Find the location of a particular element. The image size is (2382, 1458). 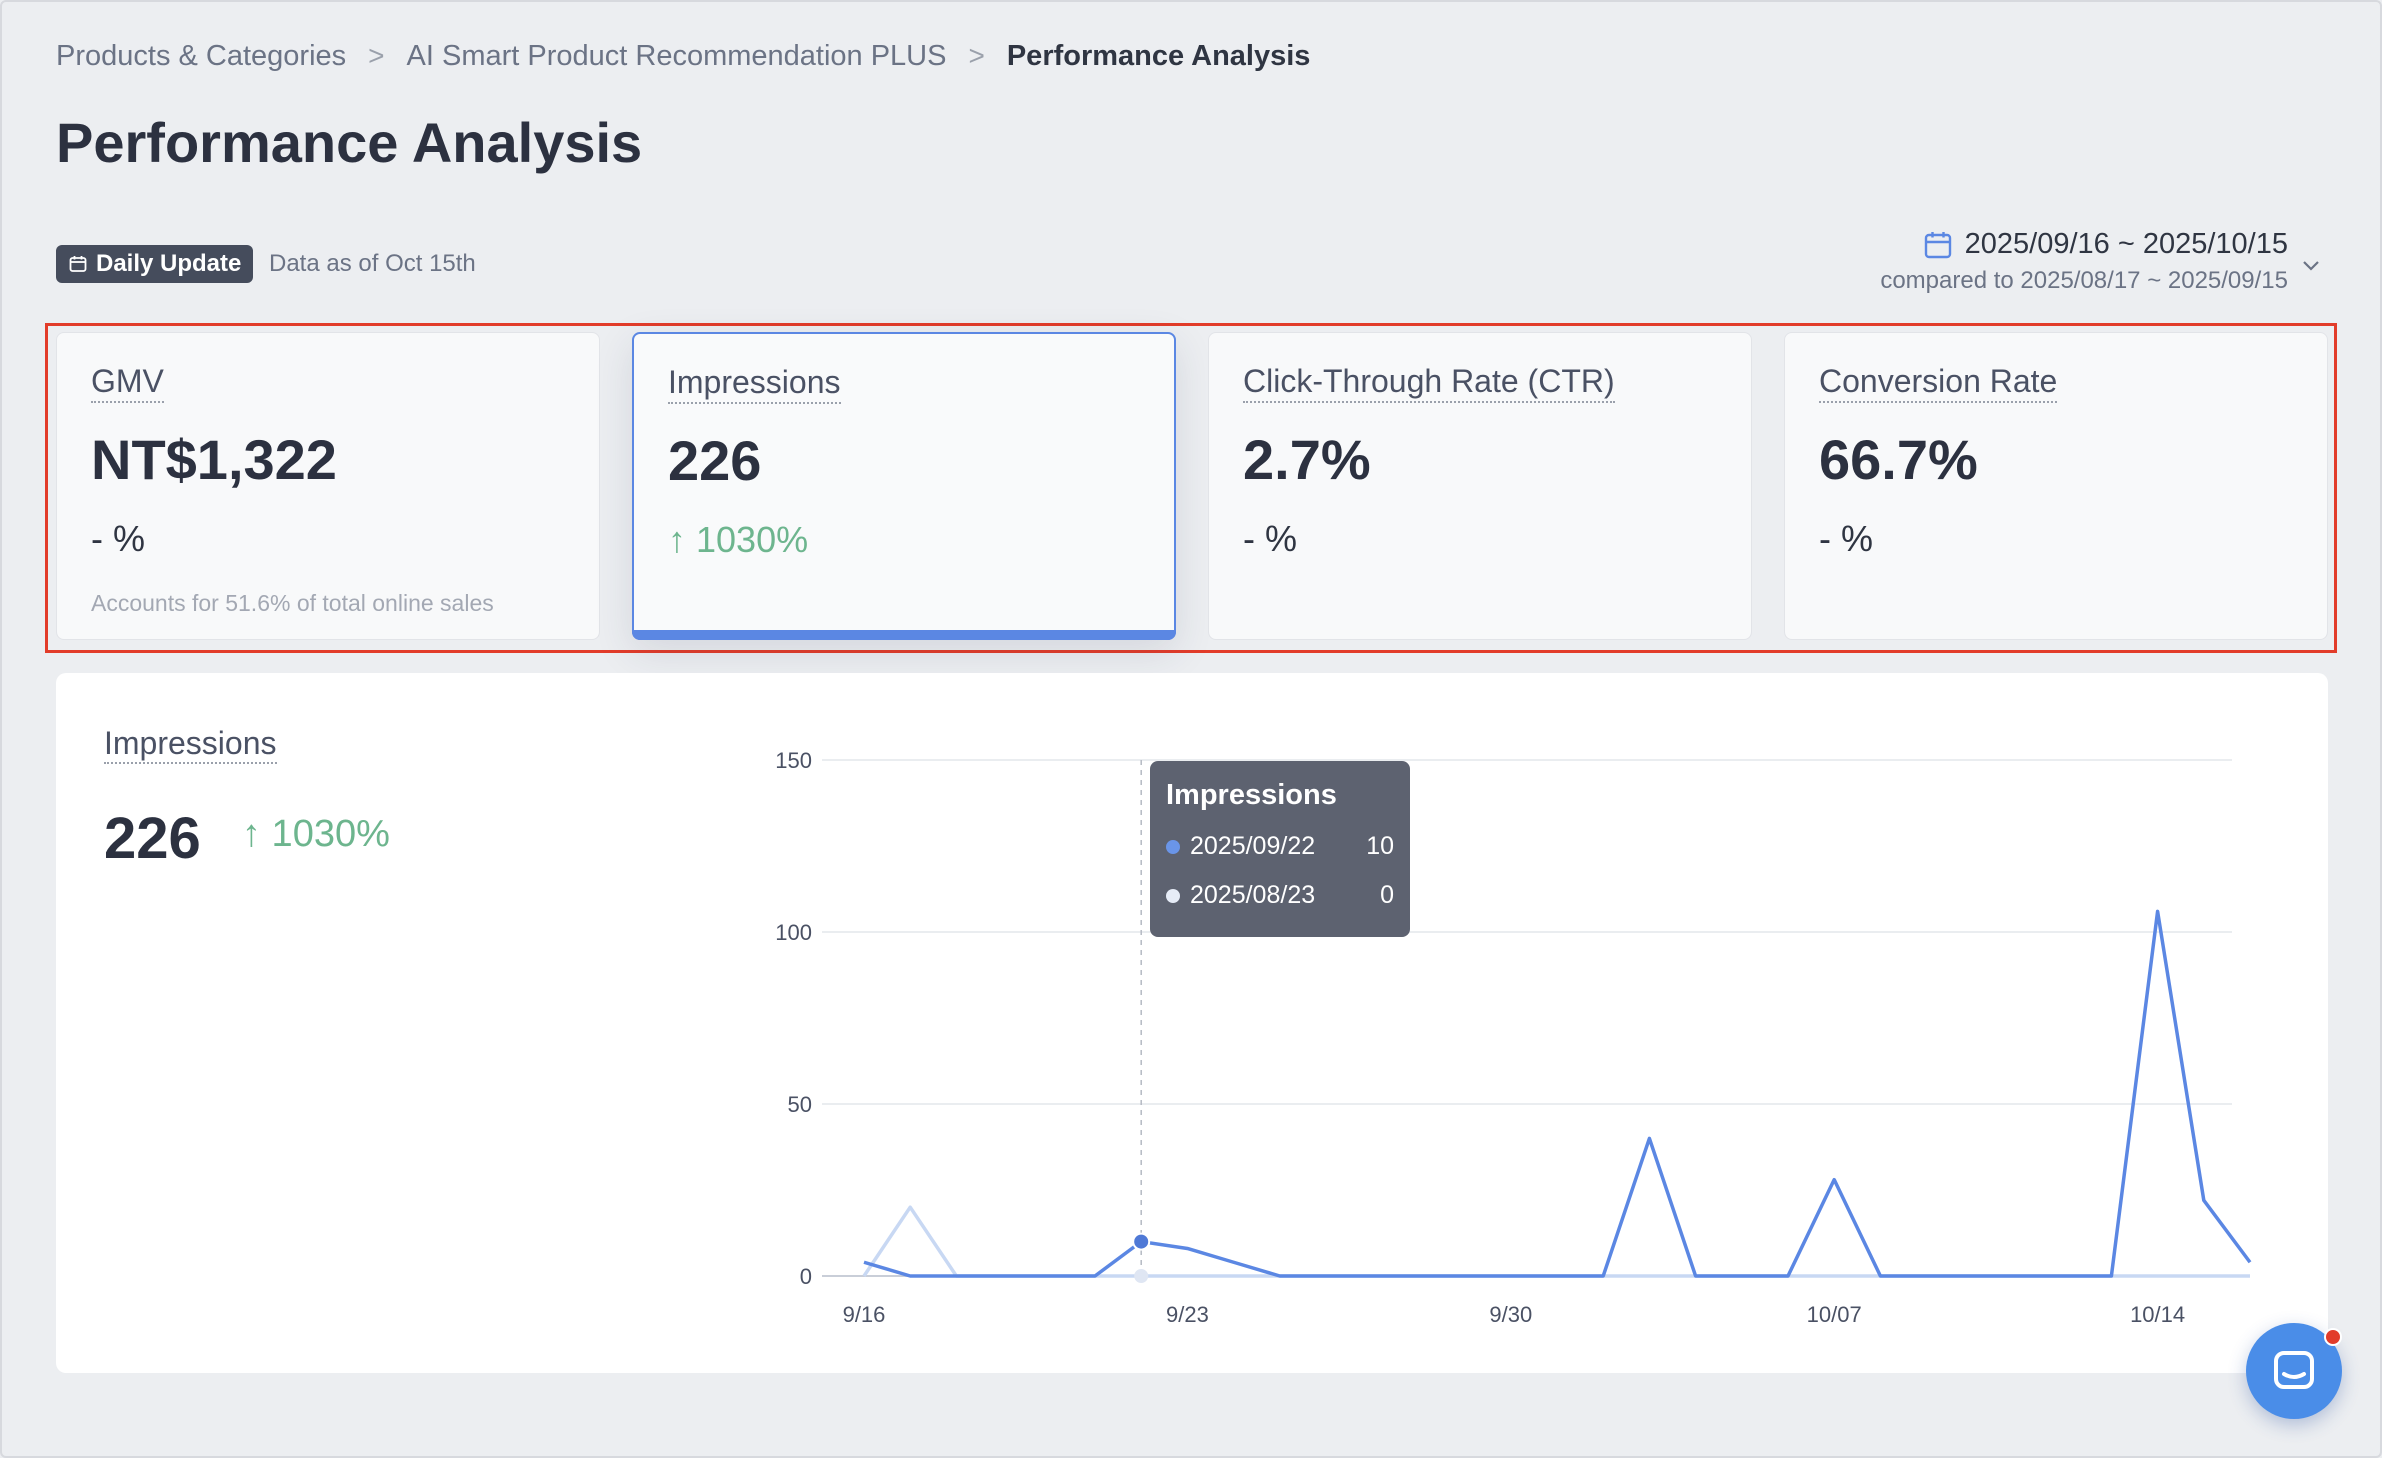

panel-value: 226 is located at coordinates (152, 838).